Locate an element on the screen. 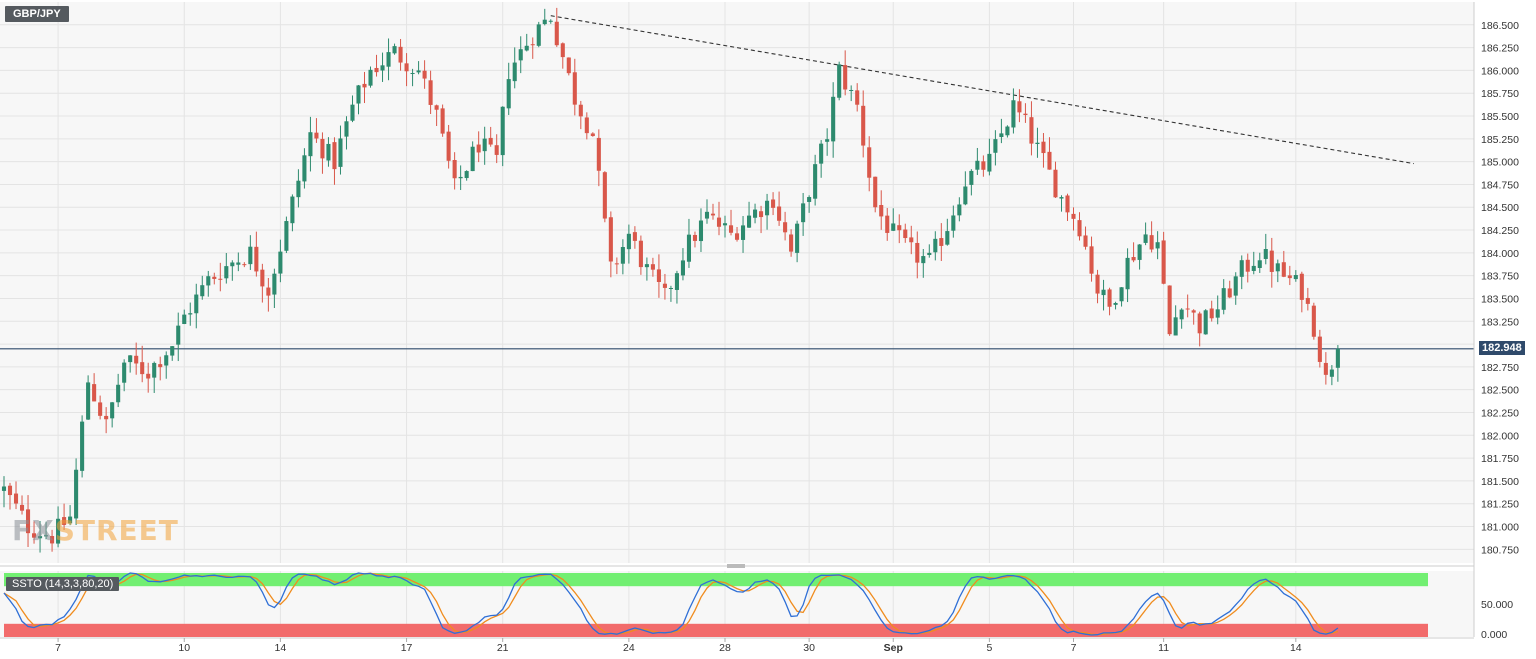 This screenshot has width=1536, height=659. price-tick-label: 181.250 is located at coordinates (1500, 505).